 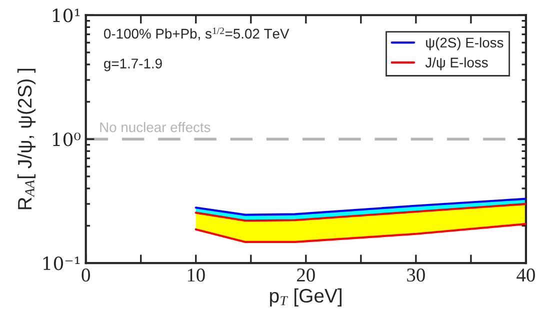 I want to click on y-axis-title: R$_{AA}$[ J/ψ, ψ(2S) ], so click(x=26, y=139).